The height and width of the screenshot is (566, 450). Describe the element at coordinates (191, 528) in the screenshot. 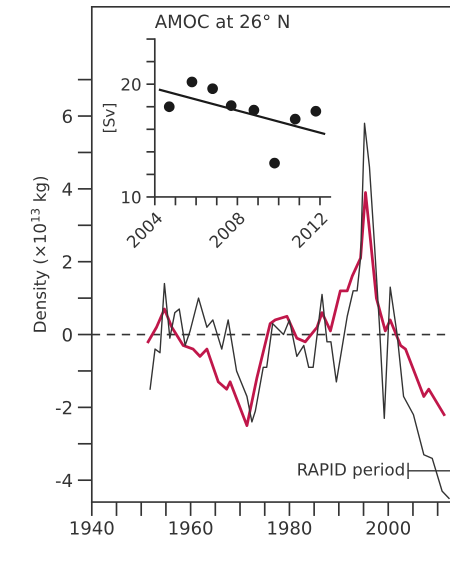

I see `x-tick-label: 1960` at that location.